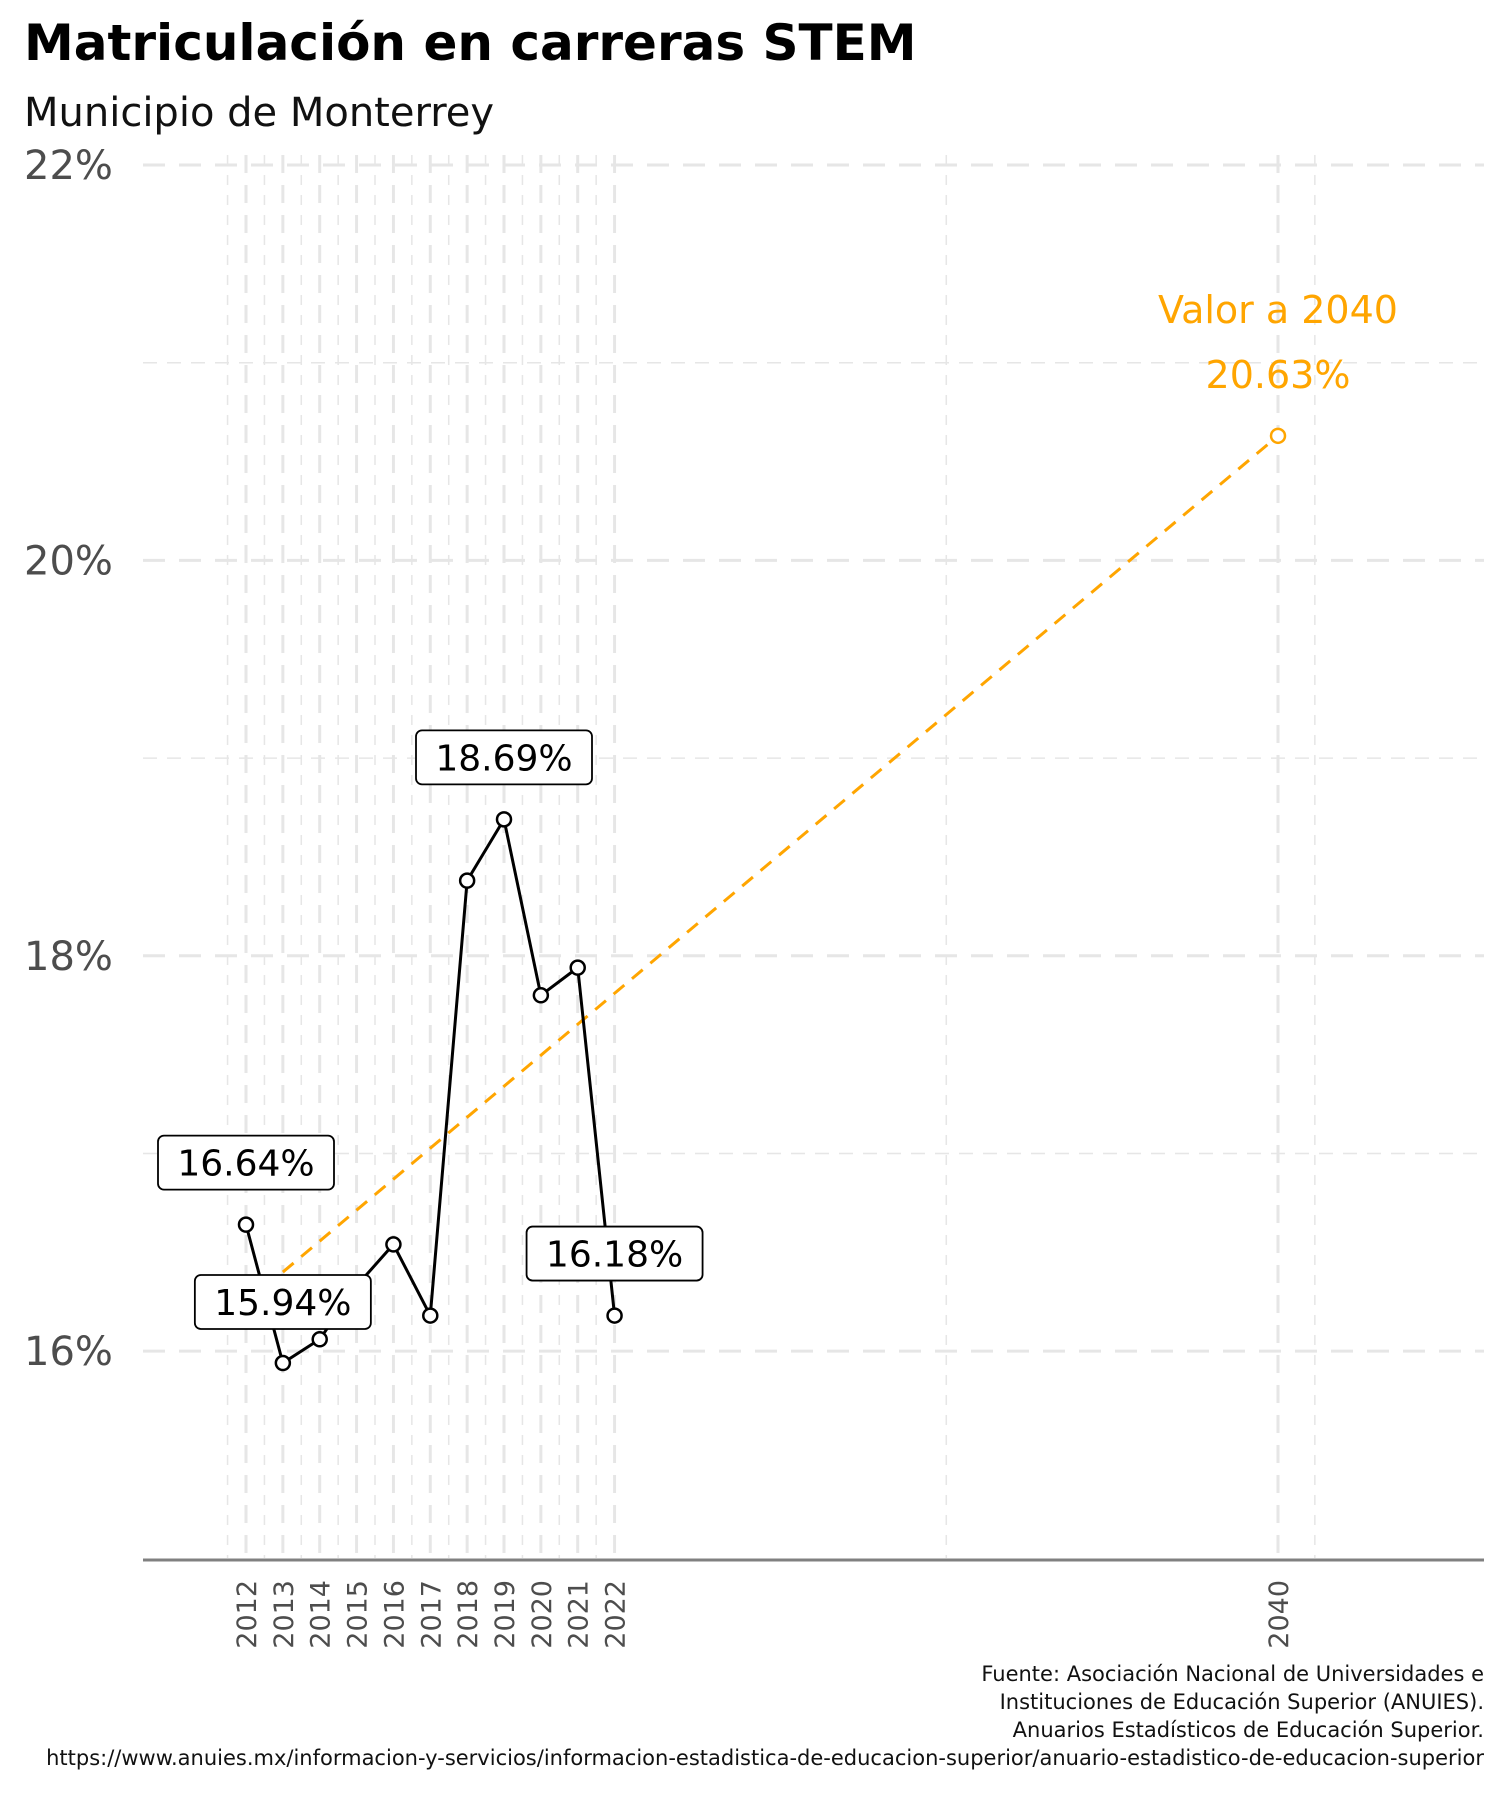 Image resolution: width=1500 pixels, height=1800 pixels. I want to click on x-tick-label: 2022, so click(616, 1614).